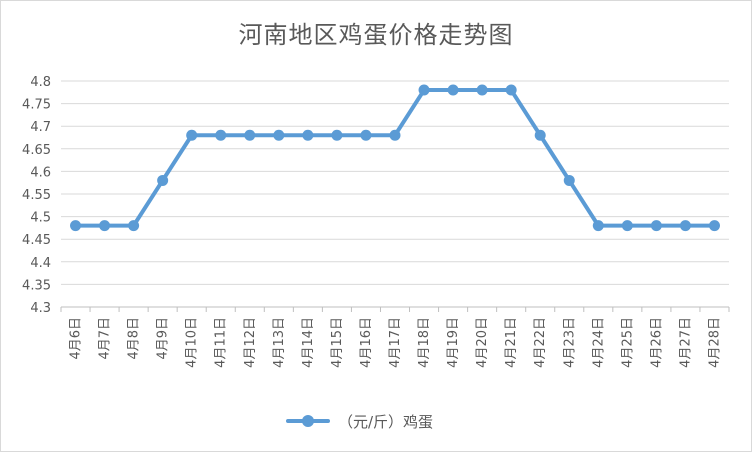 The height and width of the screenshot is (452, 752). Describe the element at coordinates (453, 342) in the screenshot. I see `x-tick-label: 4月19日` at that location.